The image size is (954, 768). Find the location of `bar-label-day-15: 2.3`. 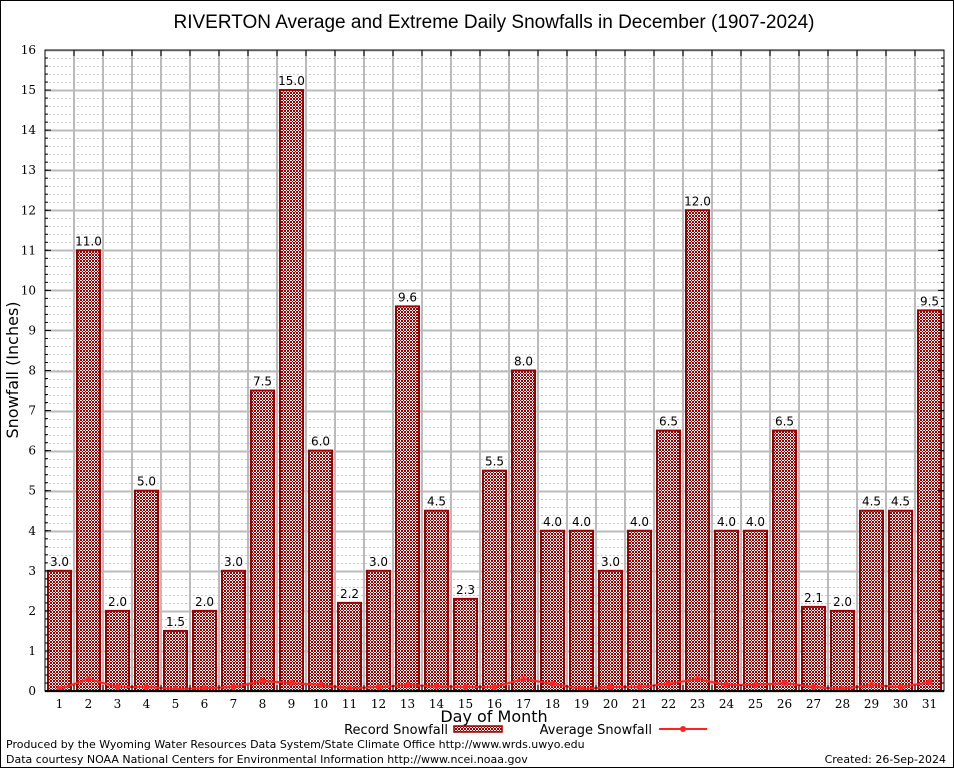

bar-label-day-15: 2.3 is located at coordinates (465, 590).